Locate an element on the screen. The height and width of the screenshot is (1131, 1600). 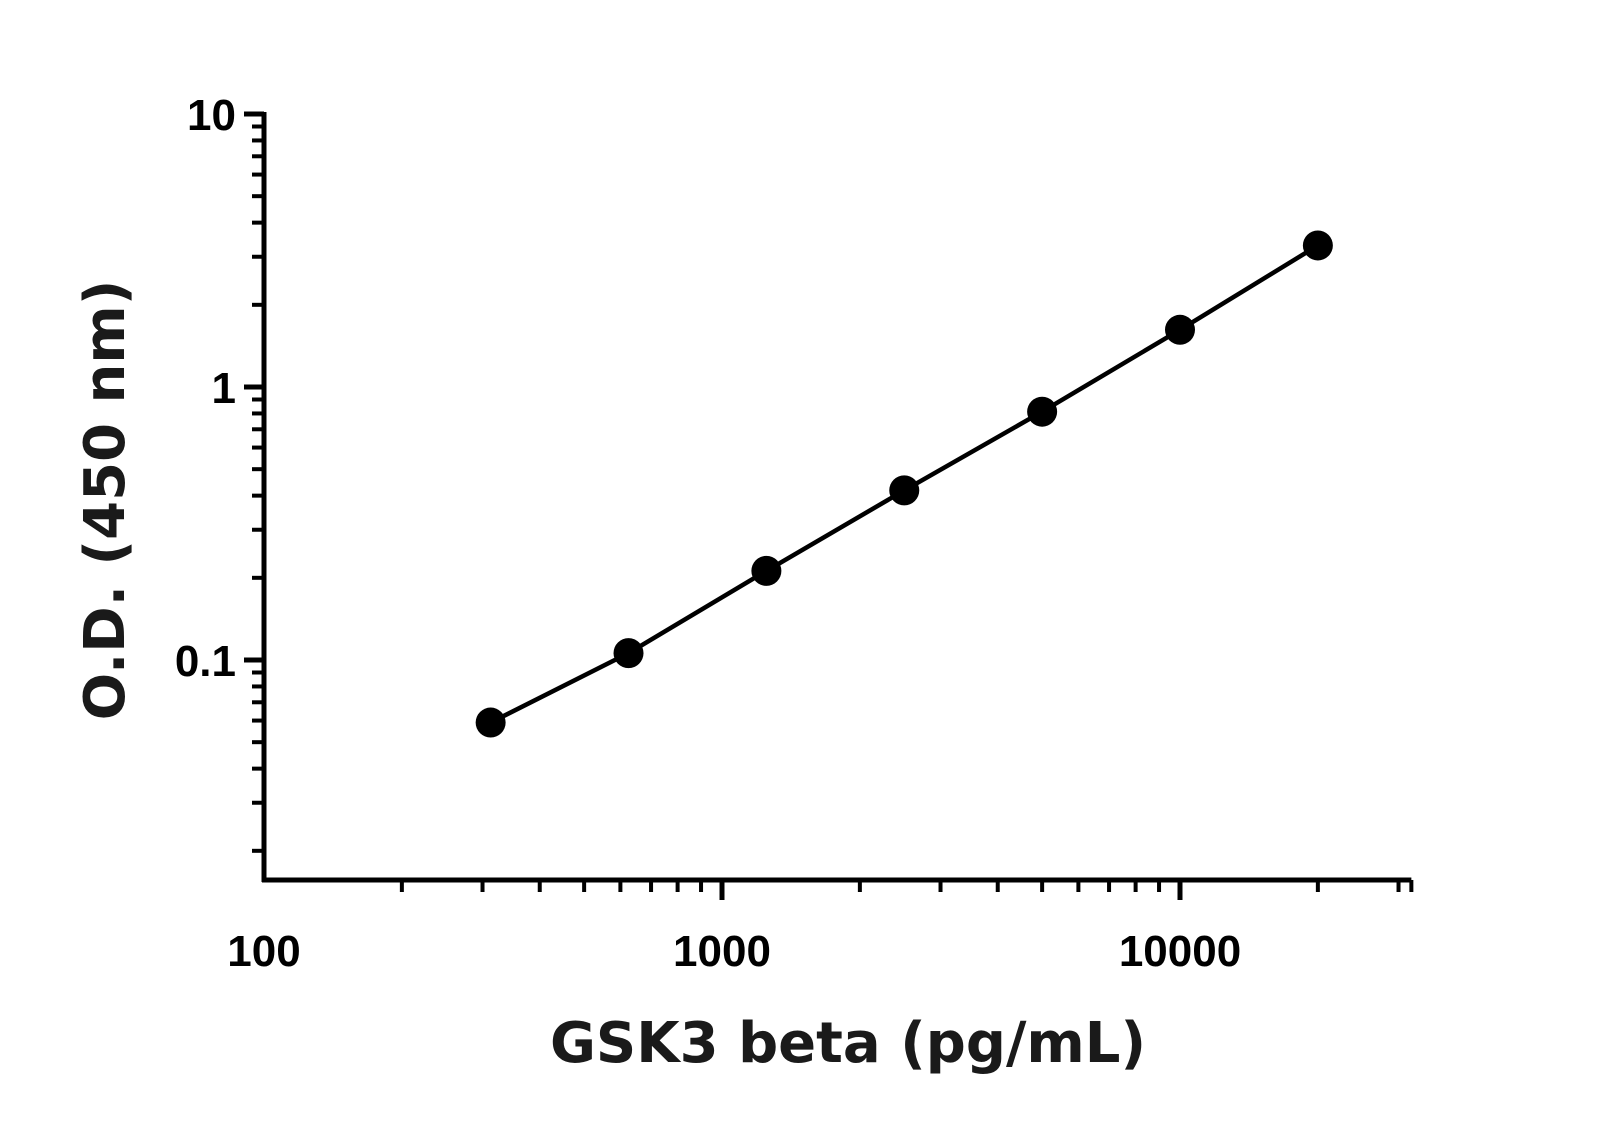
x-tick-labels: 100 1000 10000 is located at coordinates (734, 951).